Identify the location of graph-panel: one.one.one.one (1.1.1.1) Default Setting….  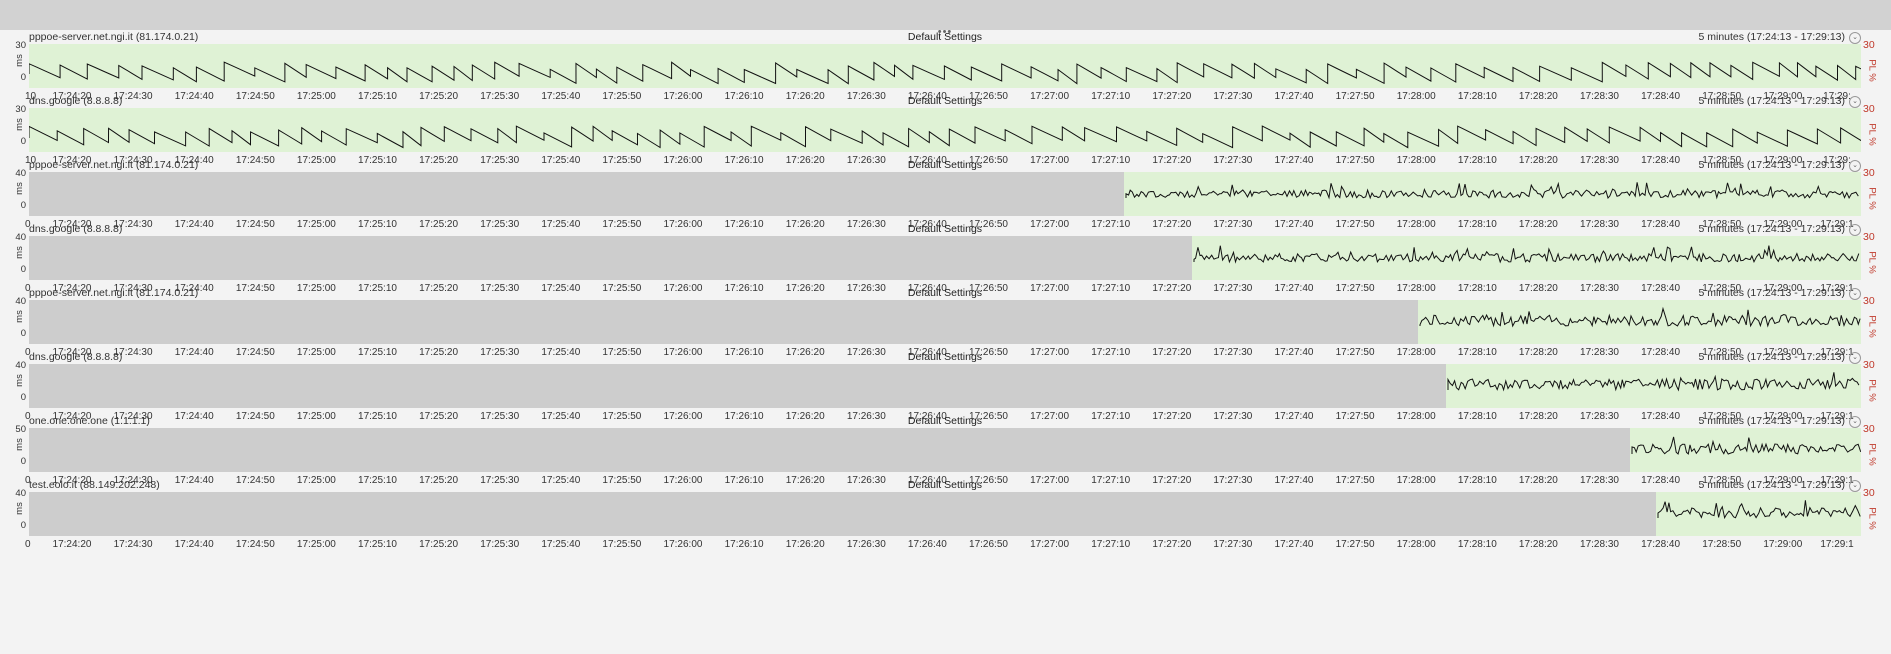
(945, 453).